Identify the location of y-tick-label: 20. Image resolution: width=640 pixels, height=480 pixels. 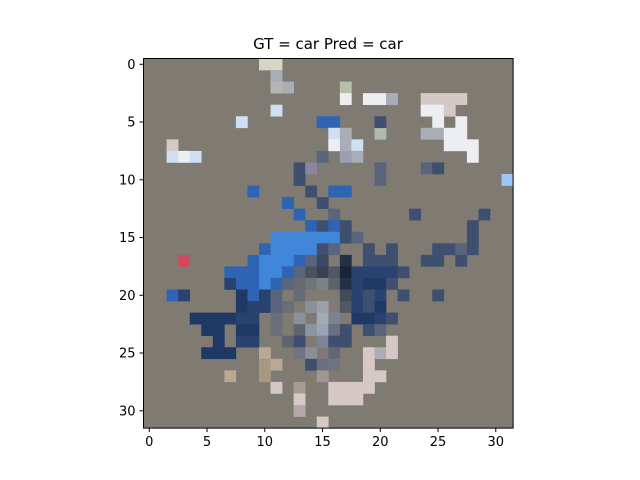
(127, 296).